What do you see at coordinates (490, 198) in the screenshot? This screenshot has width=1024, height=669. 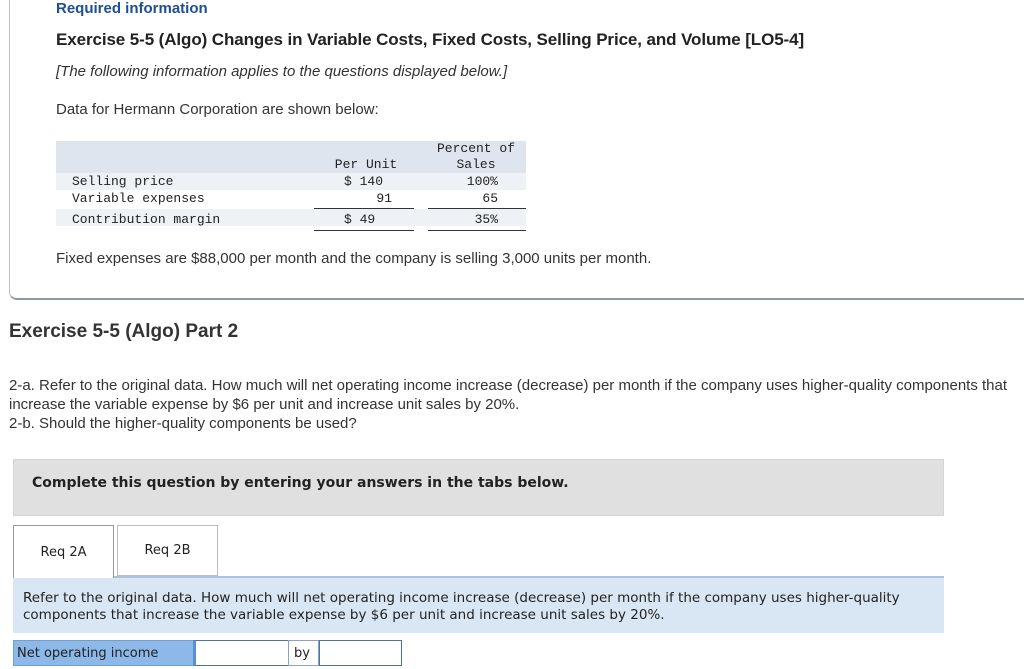 I see `variable-expenses-percent: 65` at bounding box center [490, 198].